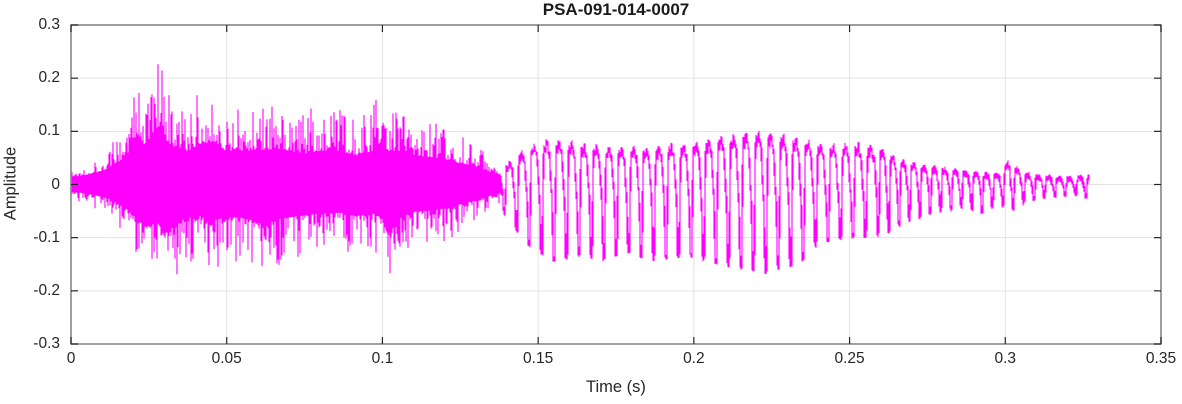 This screenshot has height=404, width=1182. What do you see at coordinates (849, 358) in the screenshot?
I see `x-tick-label: 0.25` at bounding box center [849, 358].